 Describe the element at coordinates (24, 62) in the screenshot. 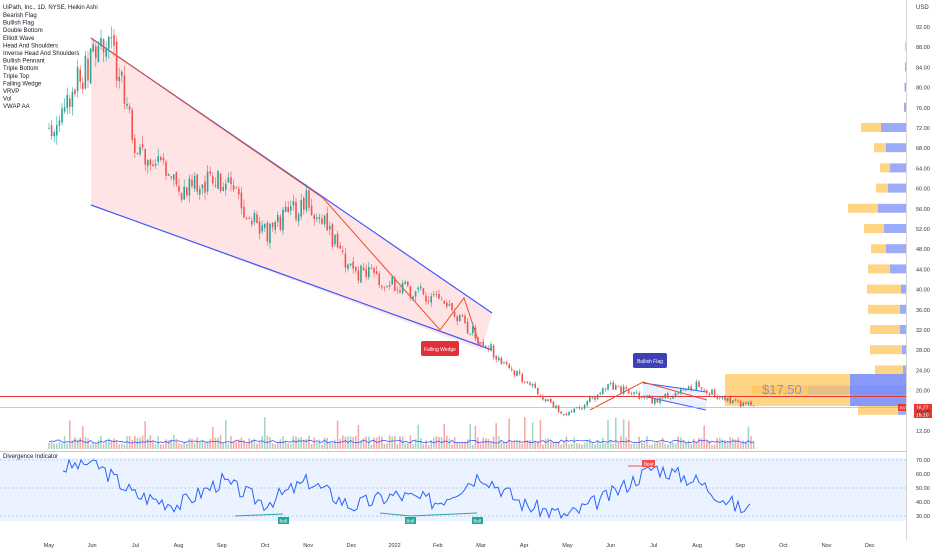

I see `indicator-item: Bullish Pennant` at that location.